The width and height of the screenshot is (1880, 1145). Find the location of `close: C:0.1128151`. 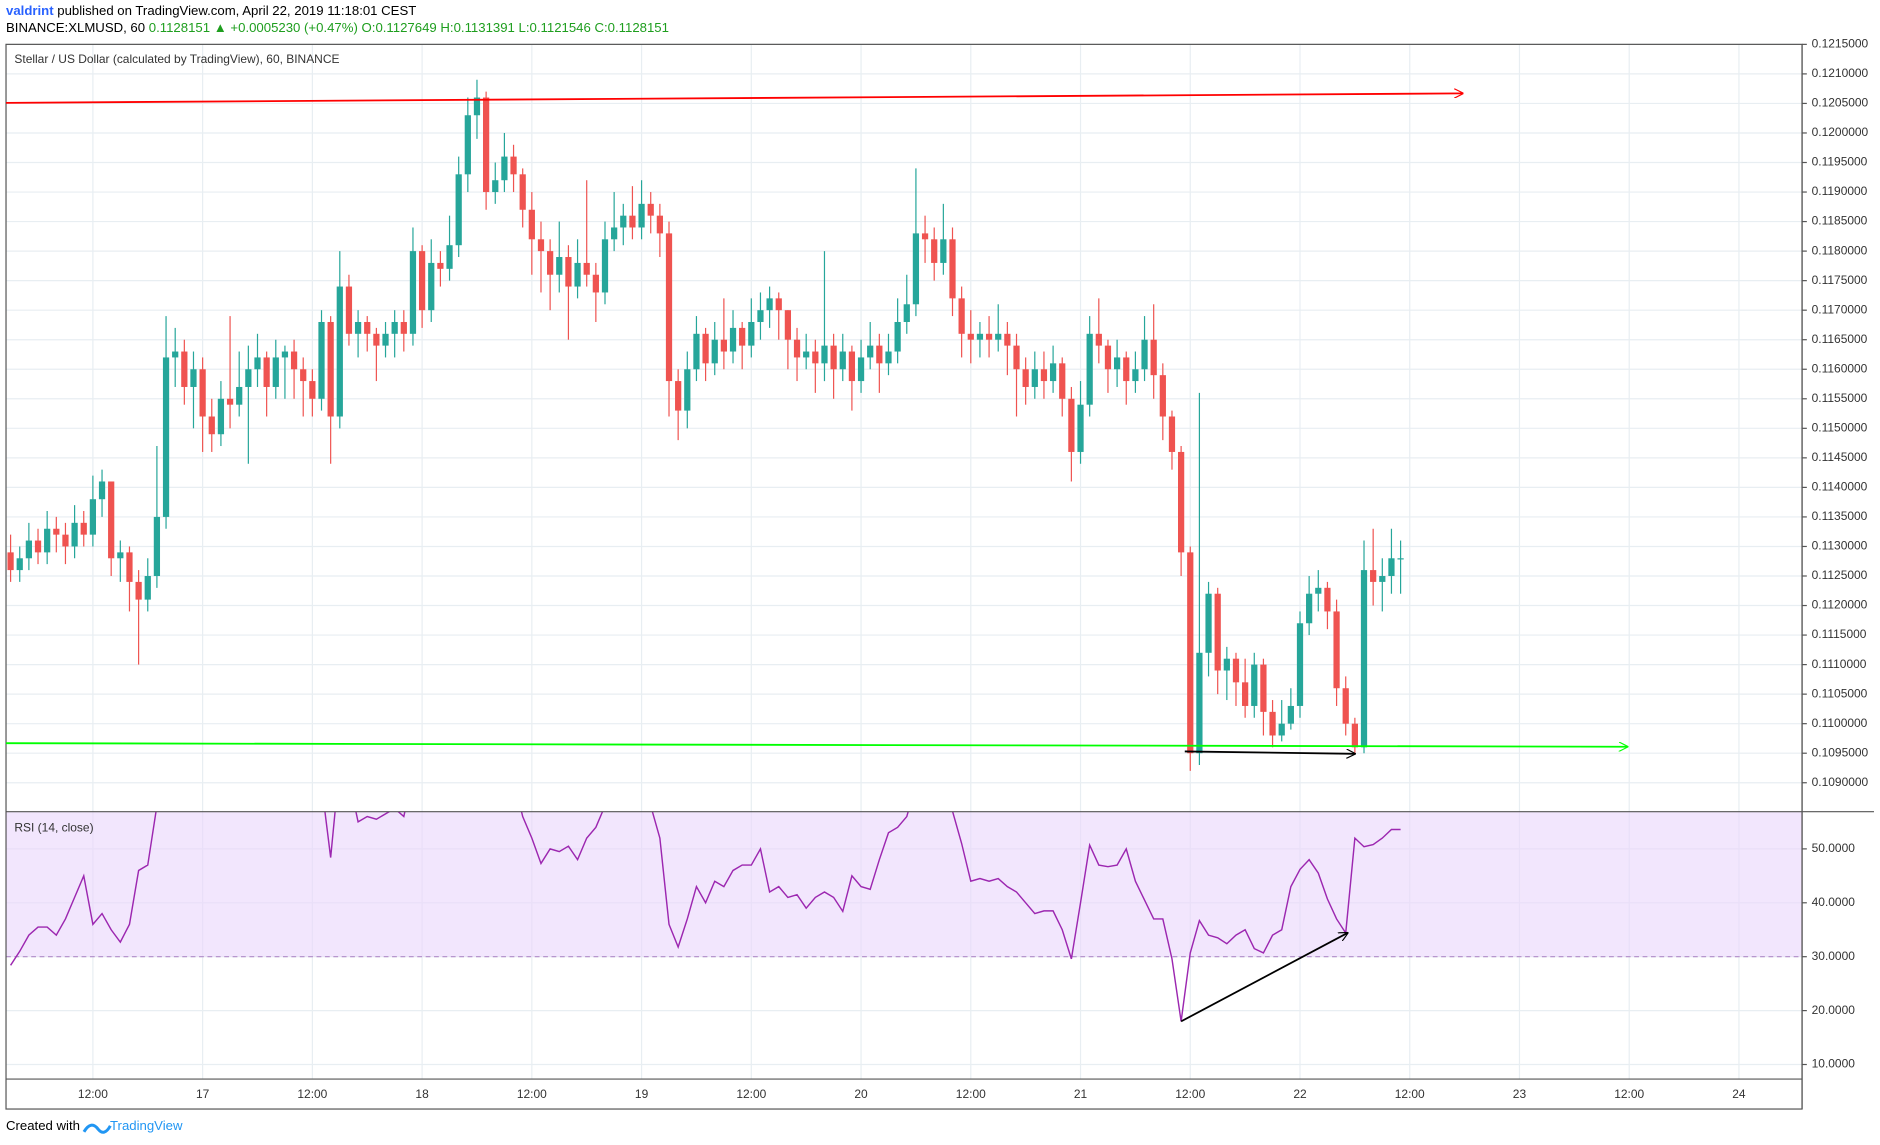

close: C:0.1128151 is located at coordinates (632, 27).